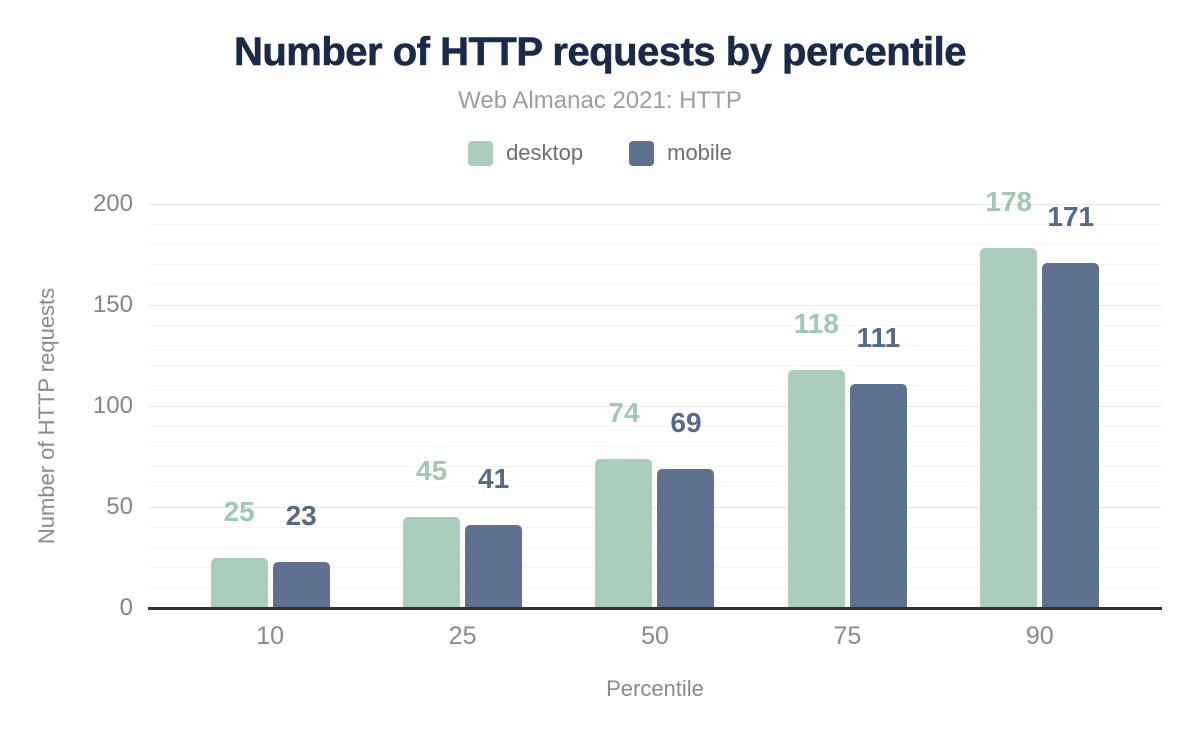  Describe the element at coordinates (432, 471) in the screenshot. I see `bar-value-label: 45` at that location.